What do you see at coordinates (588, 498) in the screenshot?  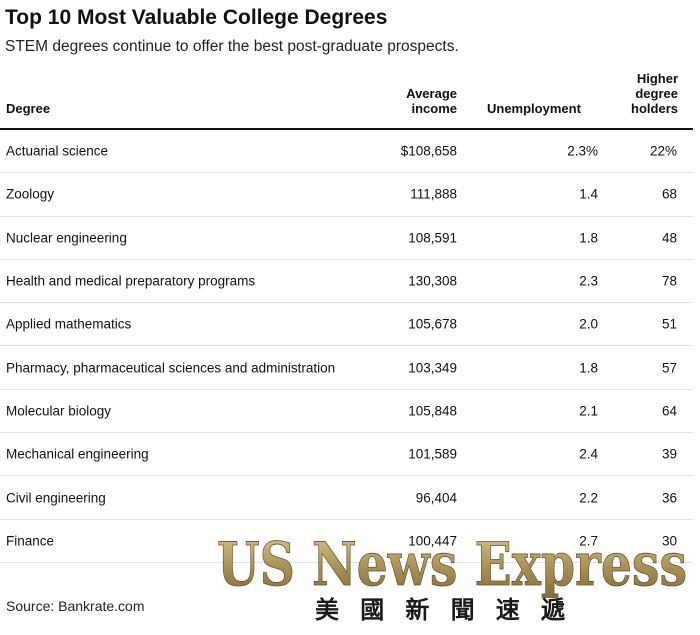 I see `cell-unemployment: 2.2` at bounding box center [588, 498].